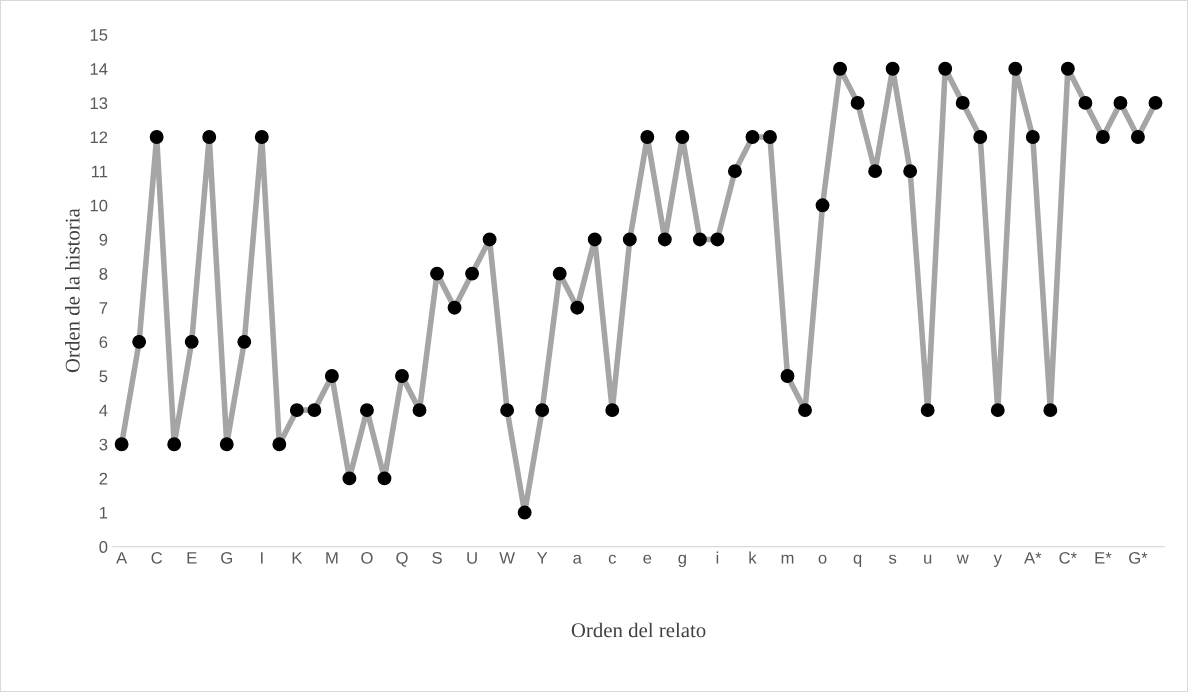 This screenshot has height=692, width=1188. I want to click on y-tick-label: 14, so click(99, 69).